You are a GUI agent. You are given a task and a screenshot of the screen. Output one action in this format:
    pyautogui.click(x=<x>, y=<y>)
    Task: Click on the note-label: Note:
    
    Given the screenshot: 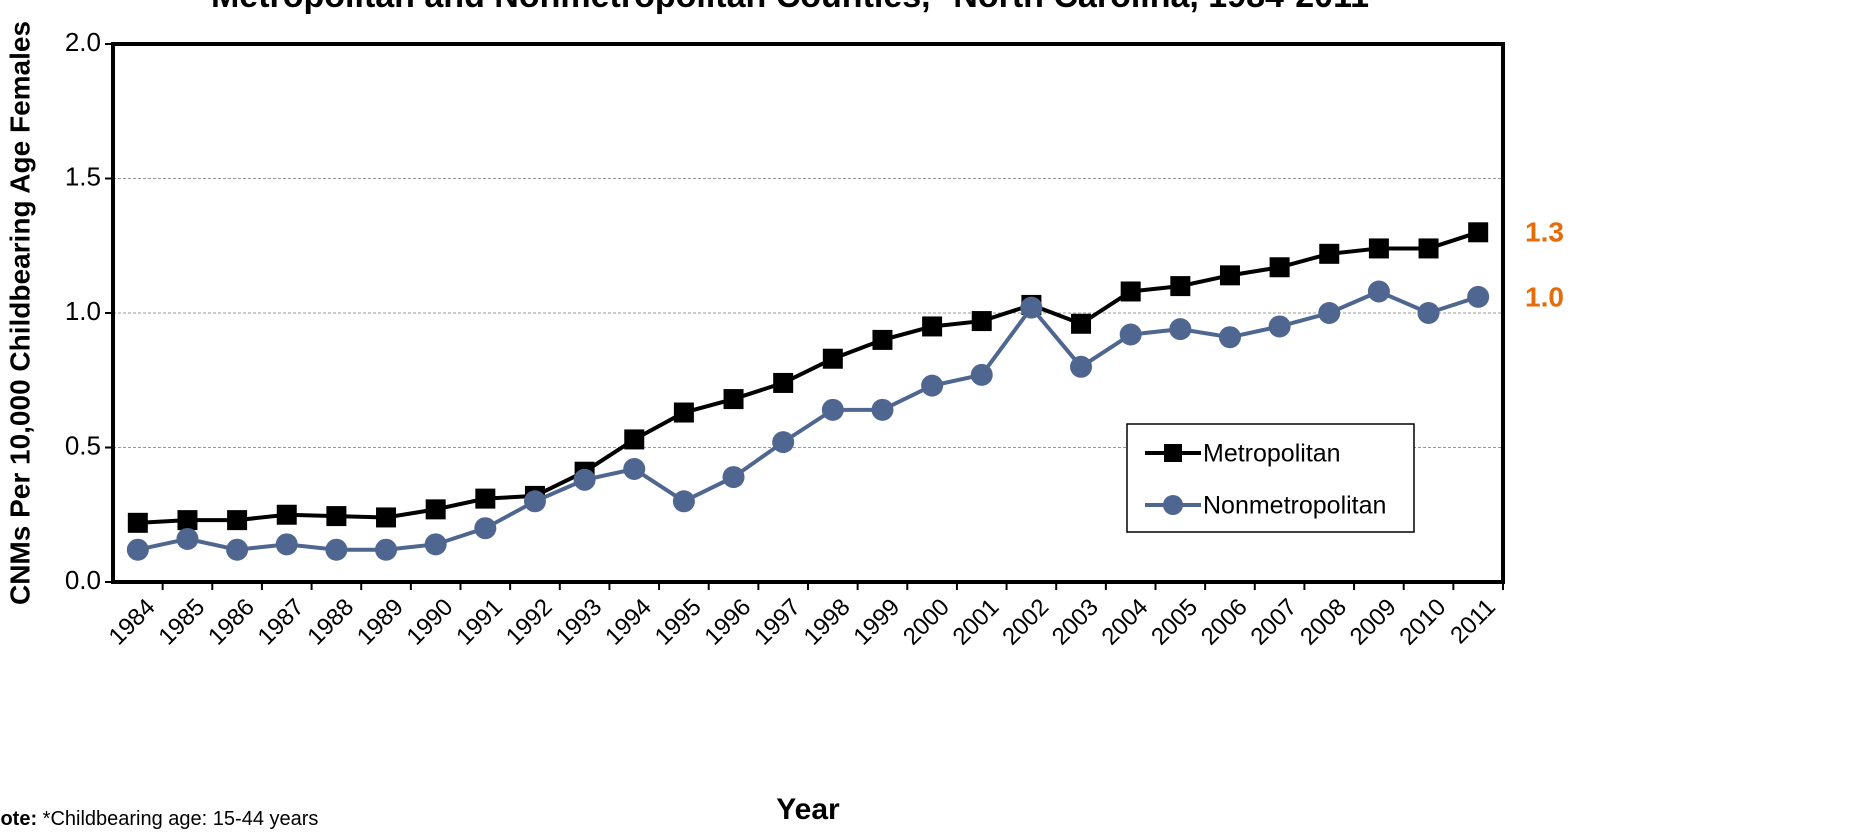 What is the action you would take?
    pyautogui.click(x=18, y=819)
    